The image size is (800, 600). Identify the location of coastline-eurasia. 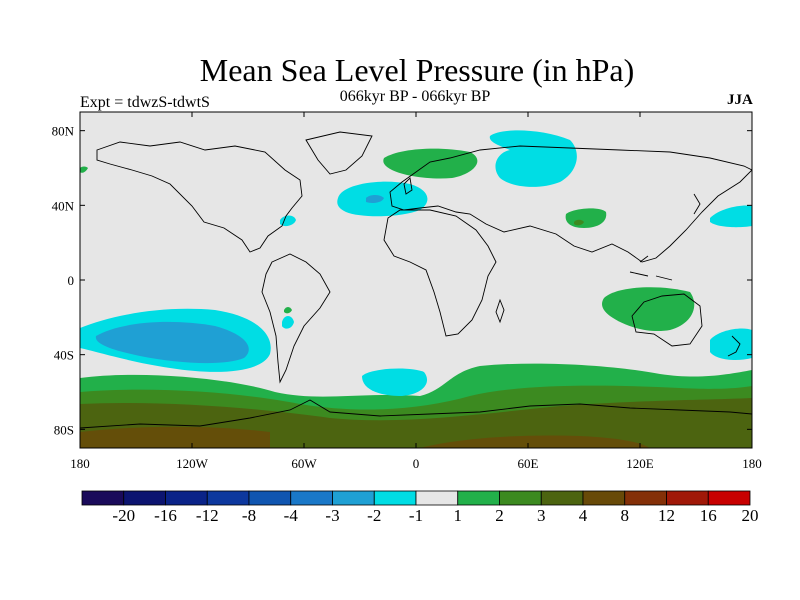
(570, 204).